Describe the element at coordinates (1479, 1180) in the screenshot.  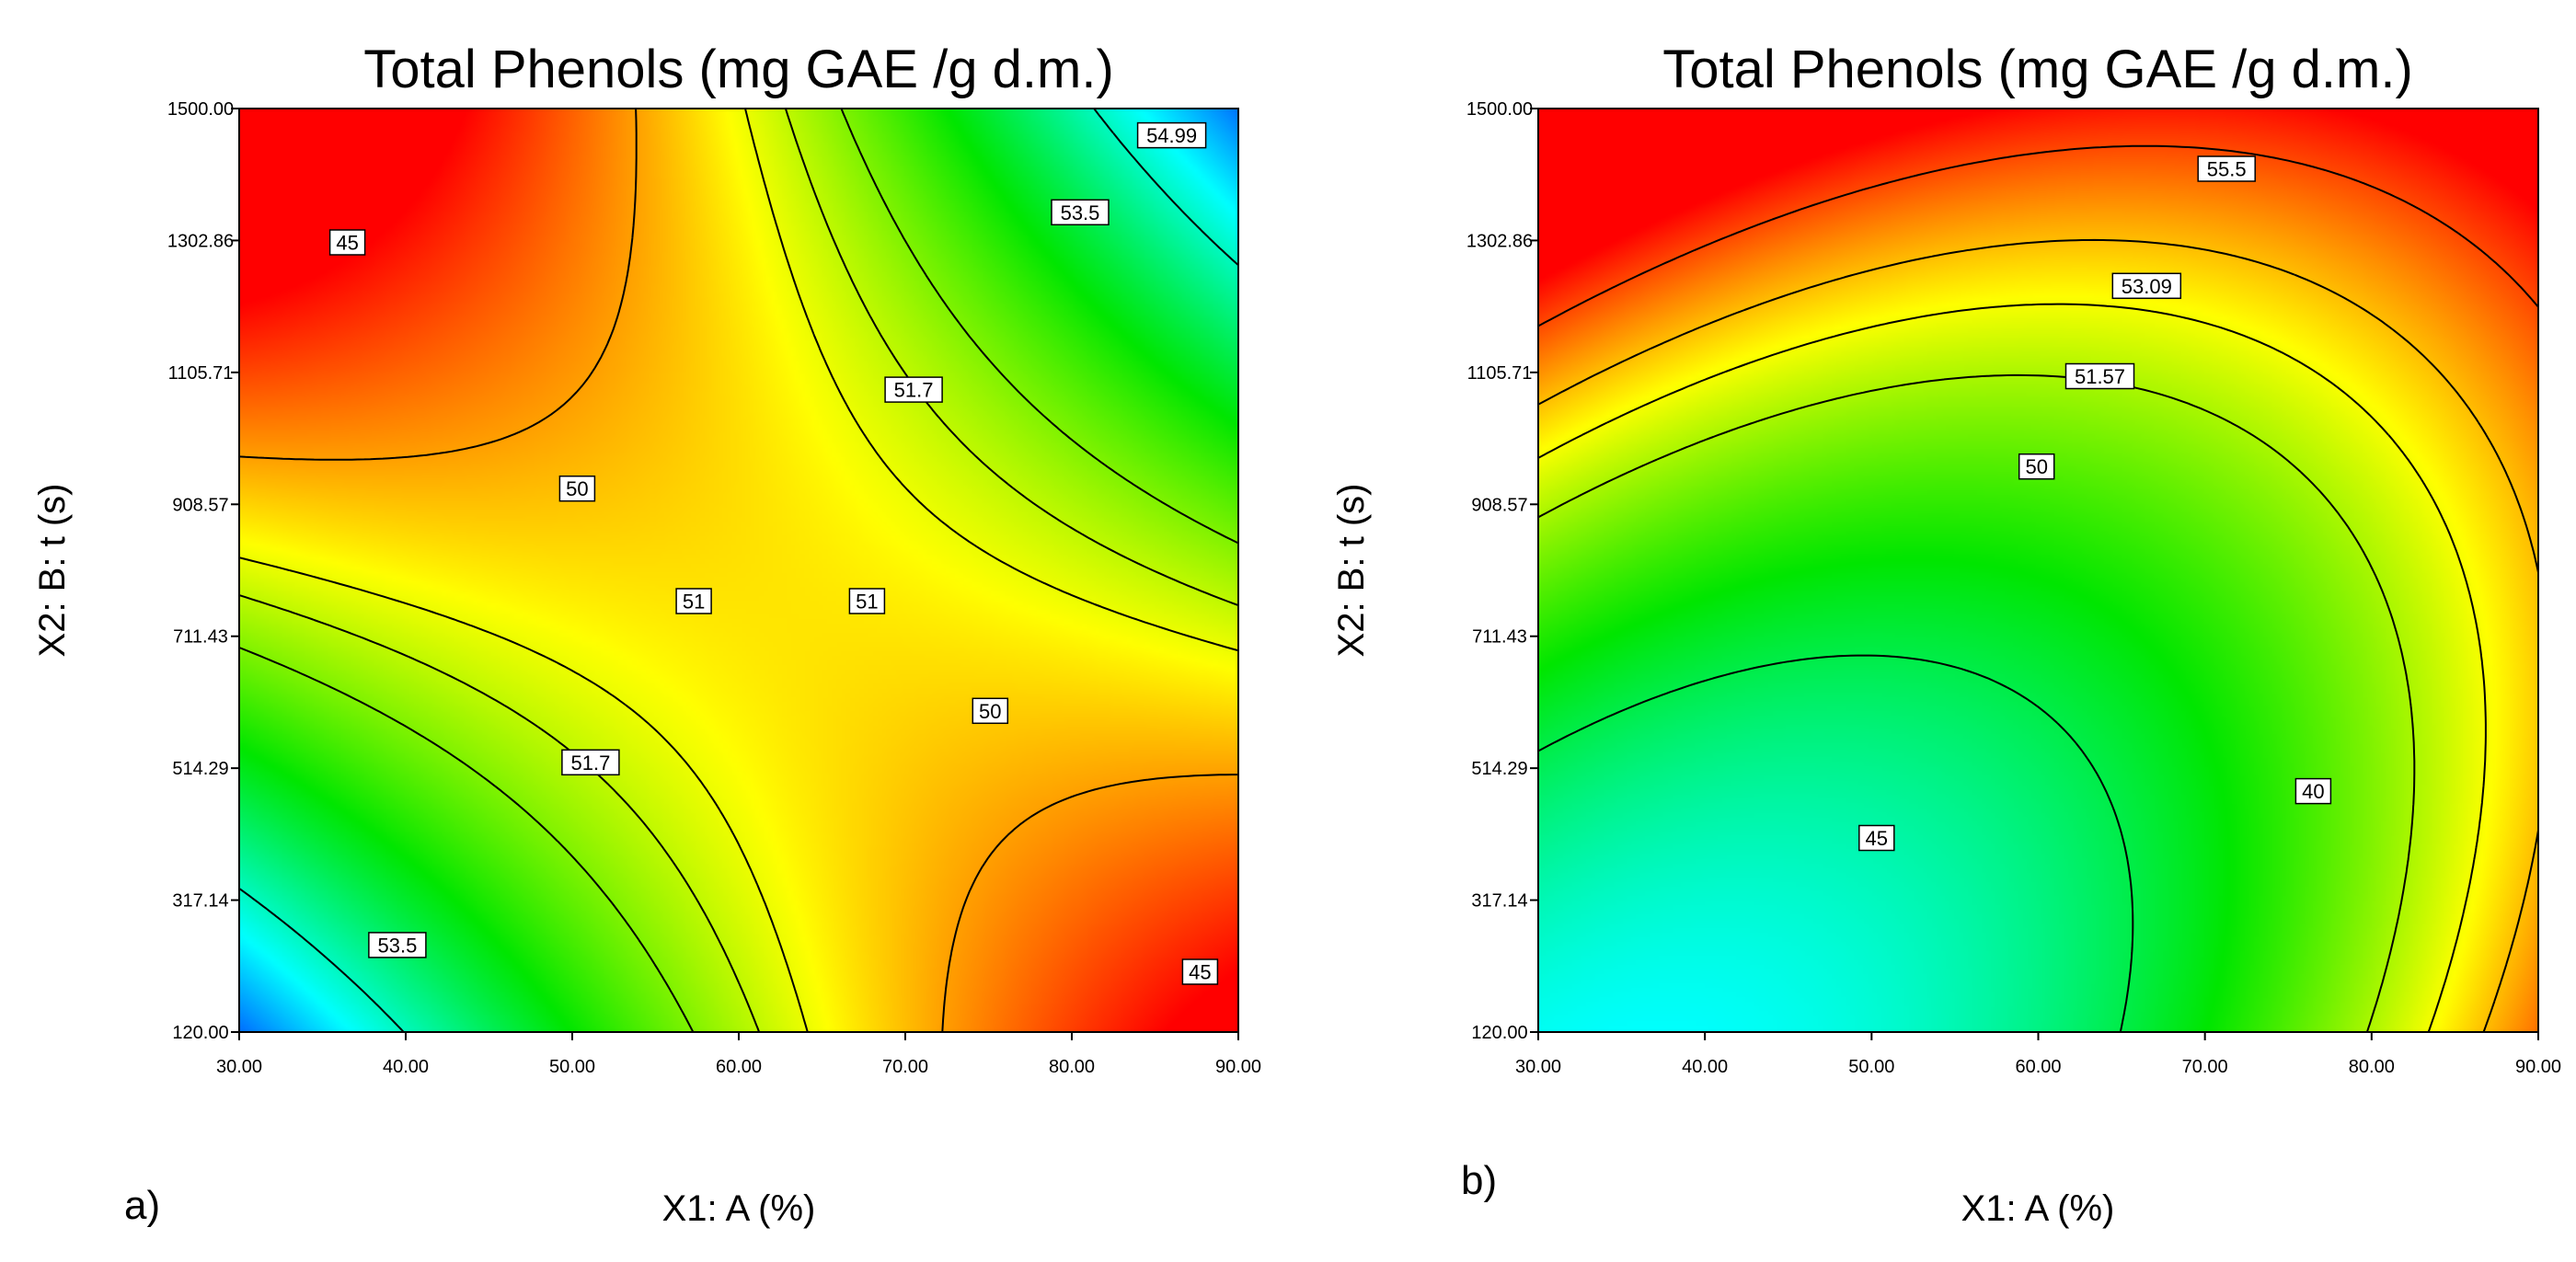
I see `panel-label-b: b)` at that location.